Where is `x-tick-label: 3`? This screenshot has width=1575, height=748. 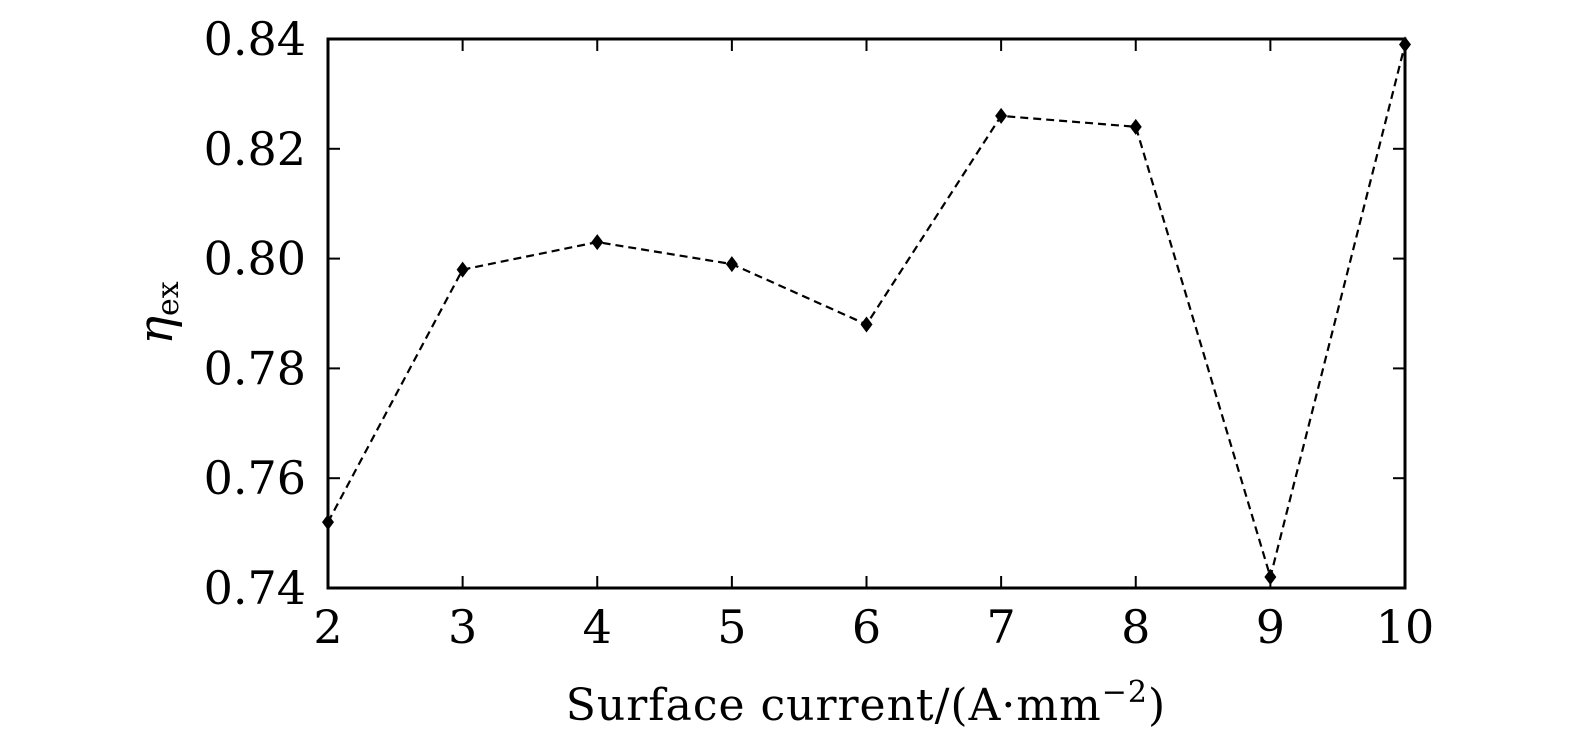 x-tick-label: 3 is located at coordinates (462, 627).